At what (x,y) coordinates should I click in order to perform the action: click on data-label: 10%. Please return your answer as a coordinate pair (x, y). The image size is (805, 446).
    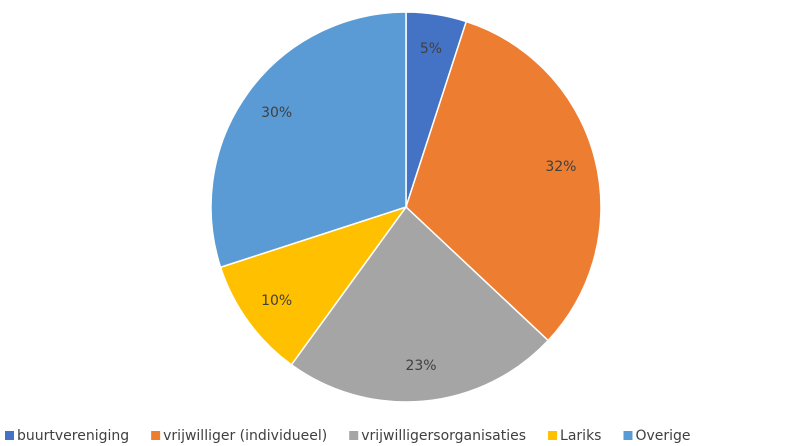
    Looking at the image, I should click on (276, 301).